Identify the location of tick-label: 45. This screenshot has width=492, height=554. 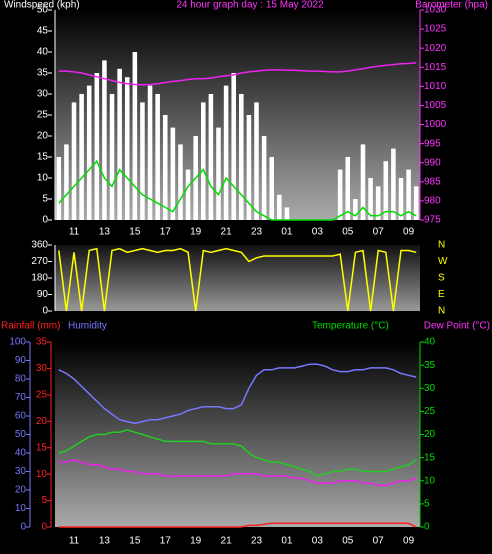
(43, 31).